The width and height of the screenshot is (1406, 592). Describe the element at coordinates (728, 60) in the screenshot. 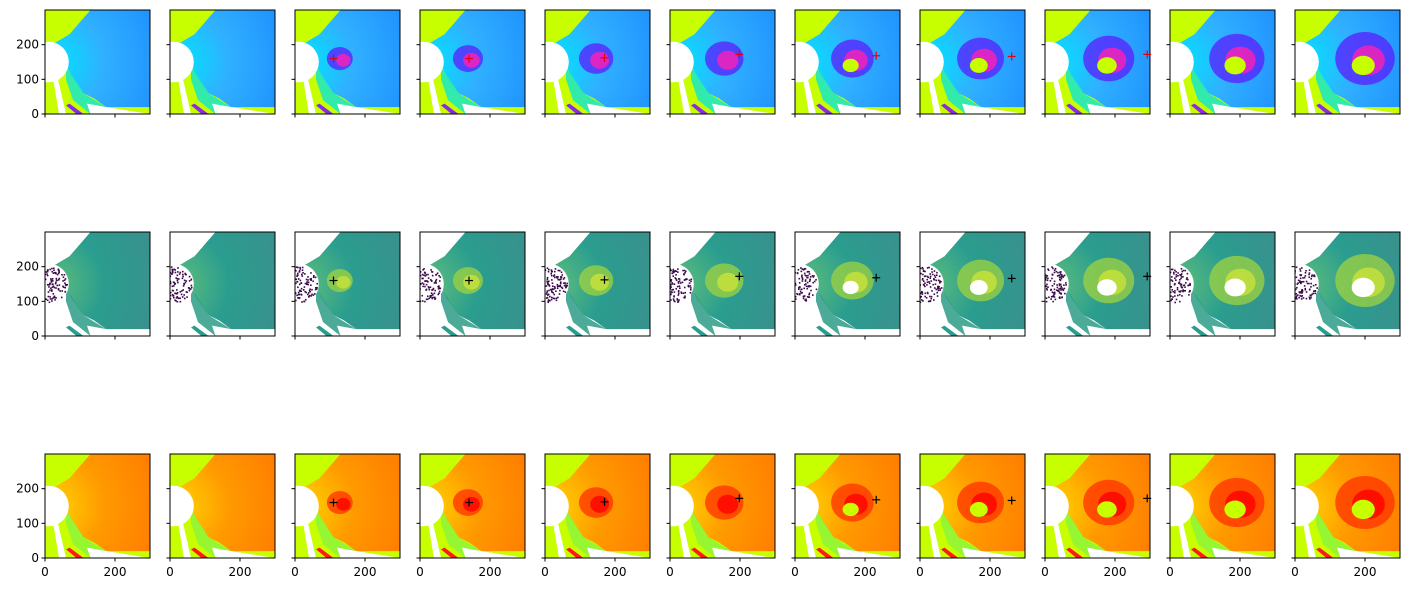

I see `disturbance-core` at that location.